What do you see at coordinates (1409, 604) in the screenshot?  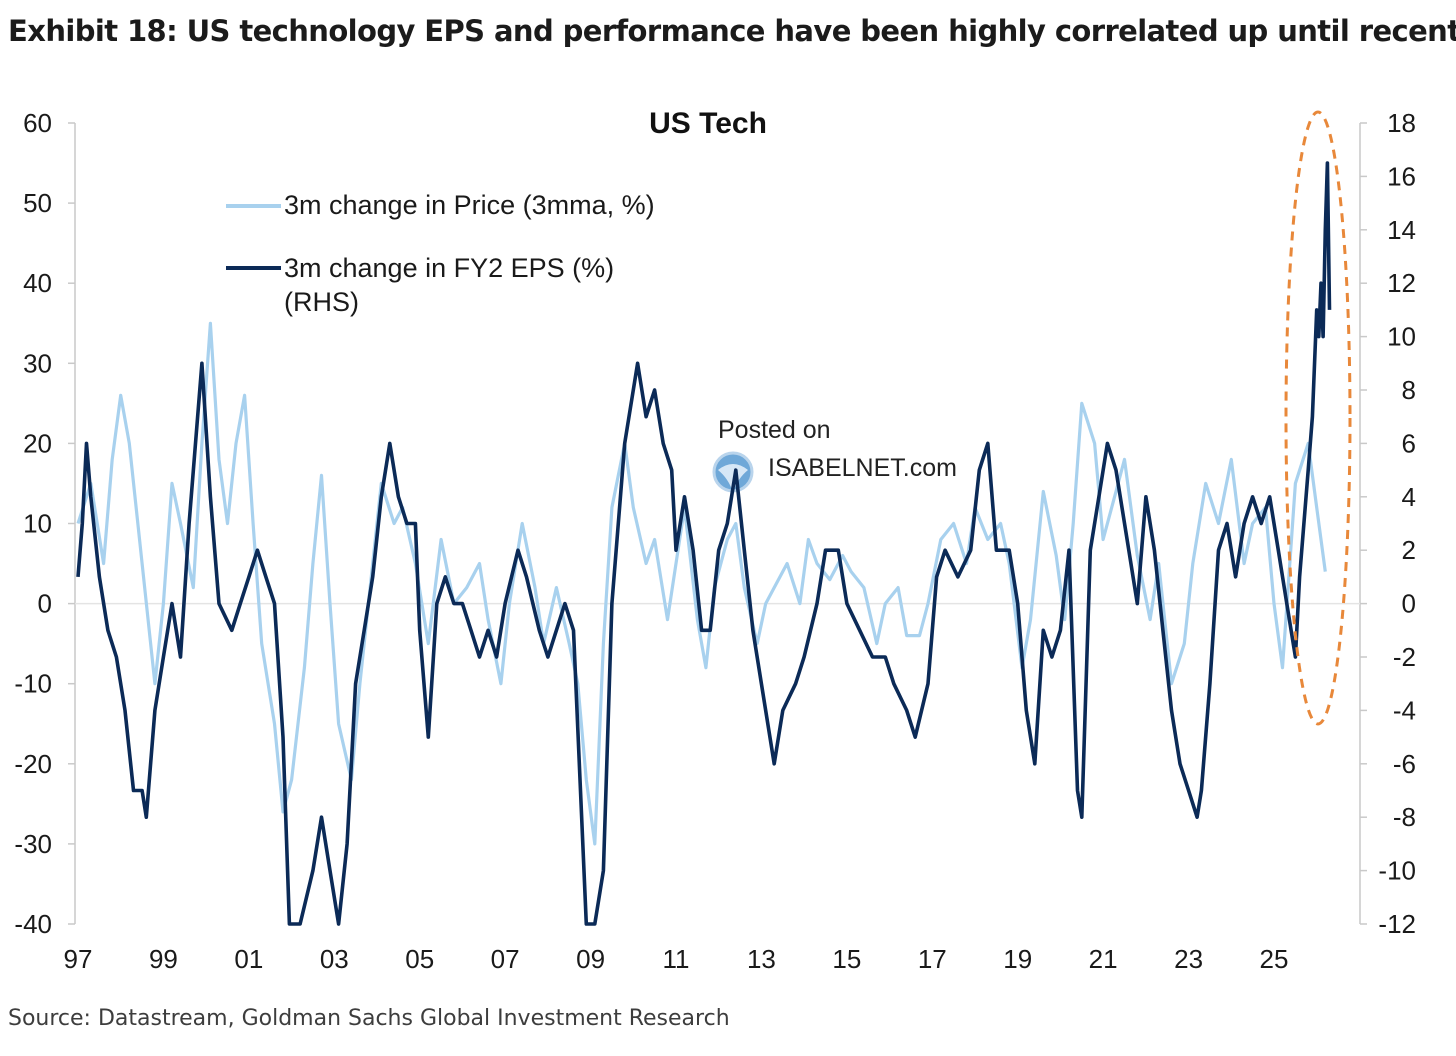 I see `right-tick-label: 0` at bounding box center [1409, 604].